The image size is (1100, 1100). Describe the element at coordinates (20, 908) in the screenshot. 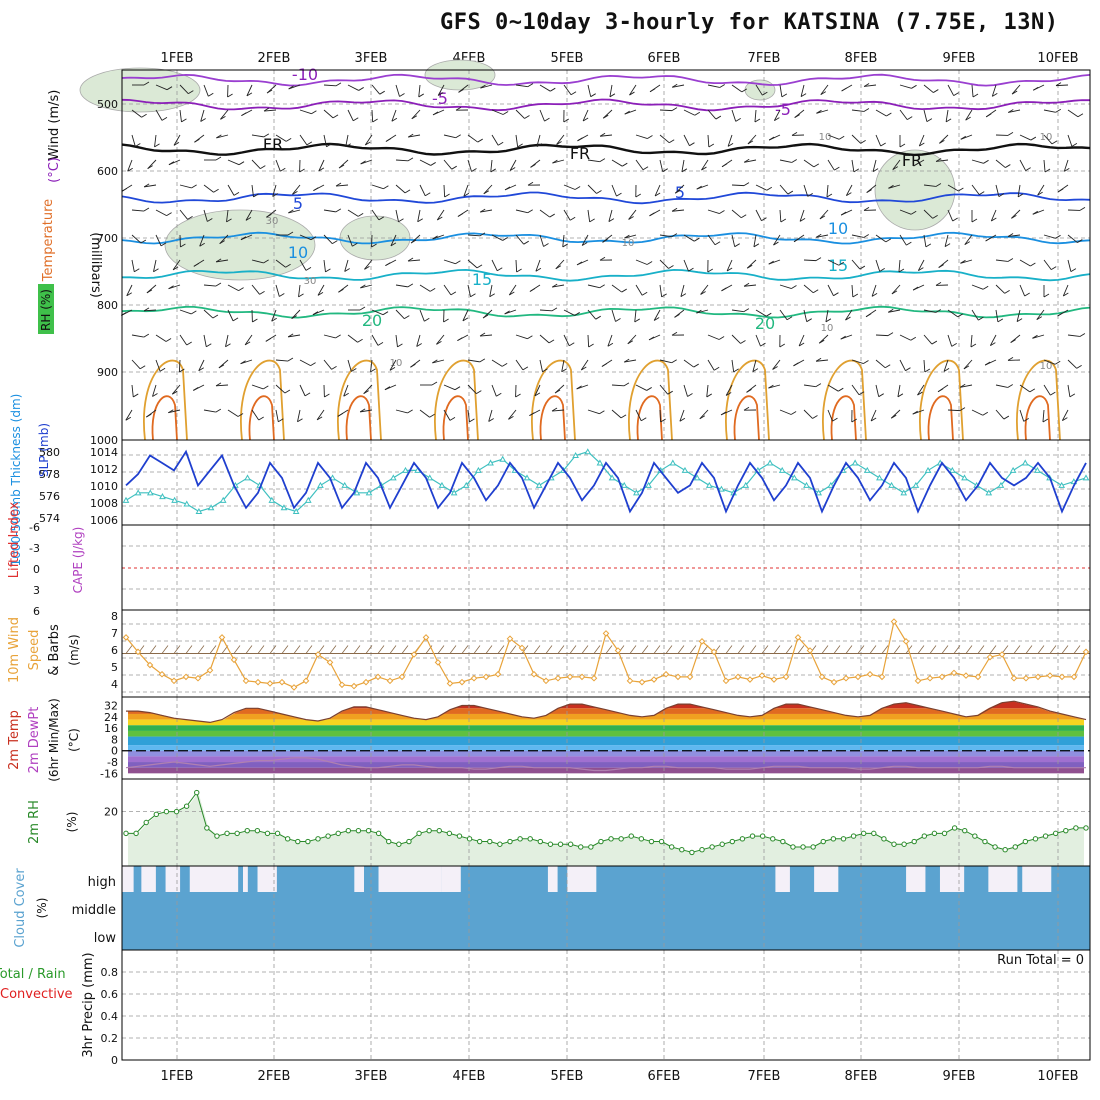

I see `cloud-axis-label: Cloud Cover` at that location.